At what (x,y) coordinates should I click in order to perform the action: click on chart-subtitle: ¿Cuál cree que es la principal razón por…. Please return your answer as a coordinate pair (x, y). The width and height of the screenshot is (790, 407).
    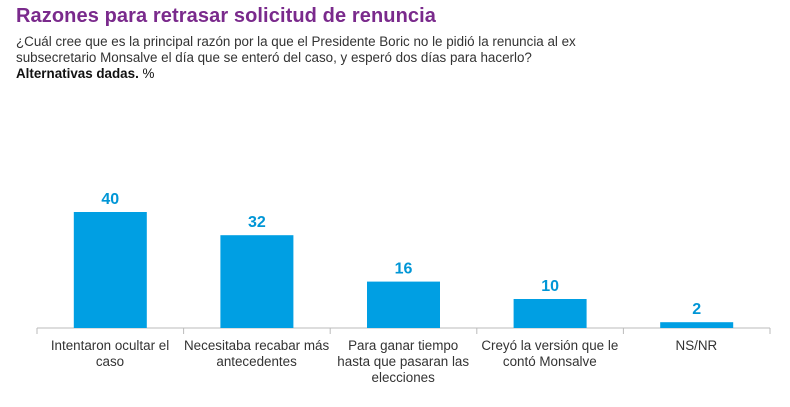
    Looking at the image, I should click on (296, 49).